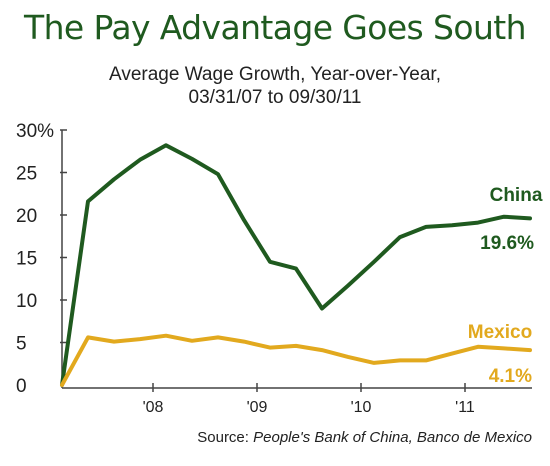 This screenshot has height=466, width=550. I want to click on y-tick-label: 30%, so click(35, 131).